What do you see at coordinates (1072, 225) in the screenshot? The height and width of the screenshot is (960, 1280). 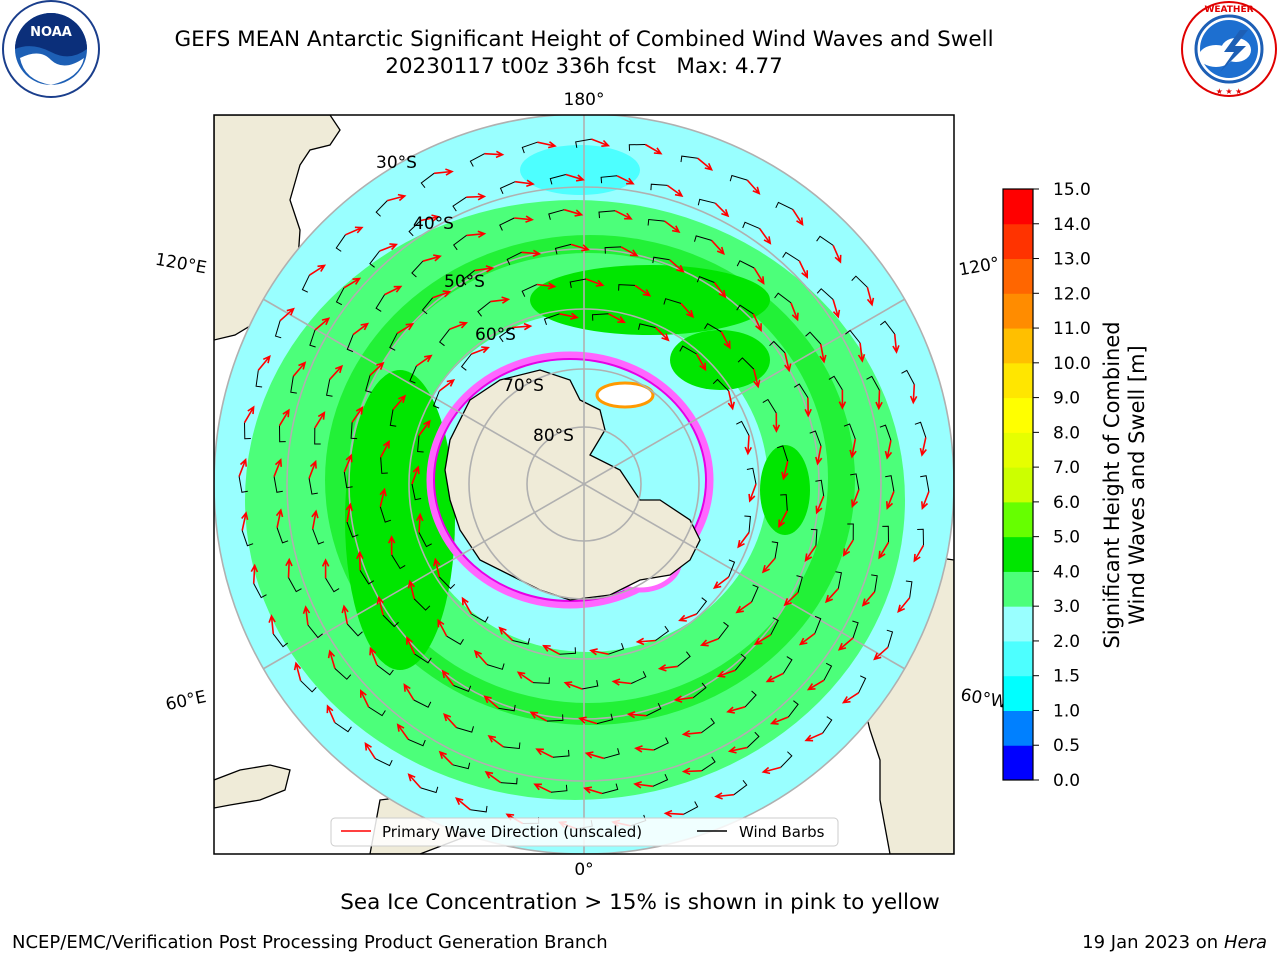 I see `colorbar-tick-label: 14.0` at bounding box center [1072, 225].